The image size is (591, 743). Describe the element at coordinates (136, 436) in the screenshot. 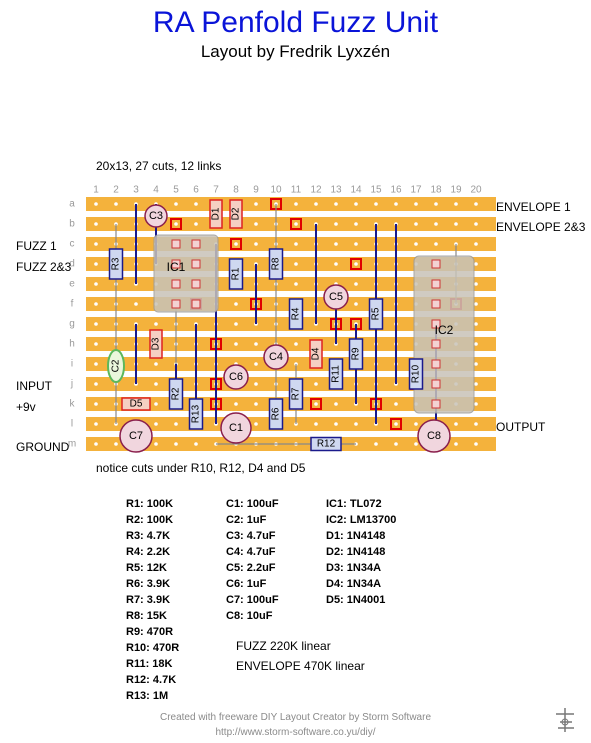

I see `capacitor-label: C7` at that location.